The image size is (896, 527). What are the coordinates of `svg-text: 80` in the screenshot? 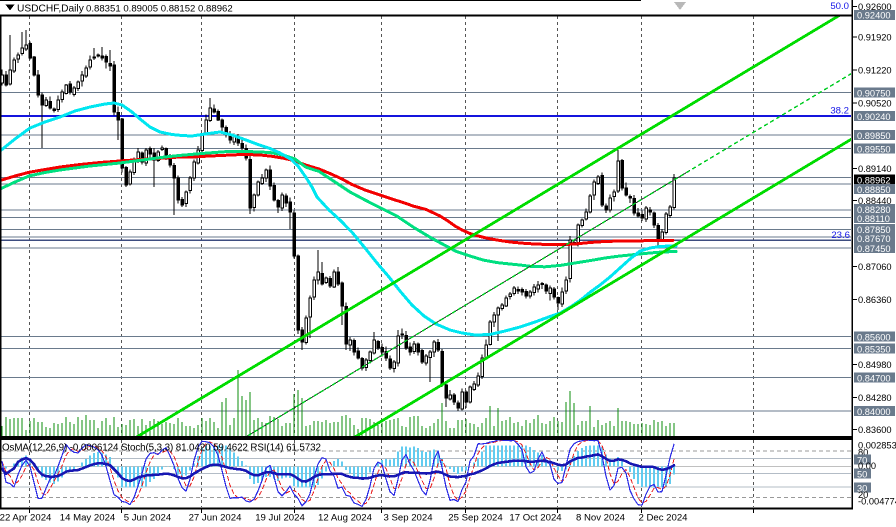 It's located at (863, 453).